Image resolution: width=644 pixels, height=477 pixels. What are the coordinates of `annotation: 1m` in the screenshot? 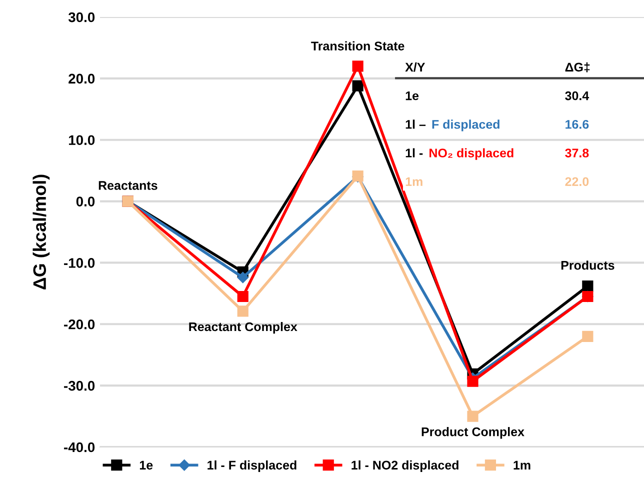 It's located at (414, 181).